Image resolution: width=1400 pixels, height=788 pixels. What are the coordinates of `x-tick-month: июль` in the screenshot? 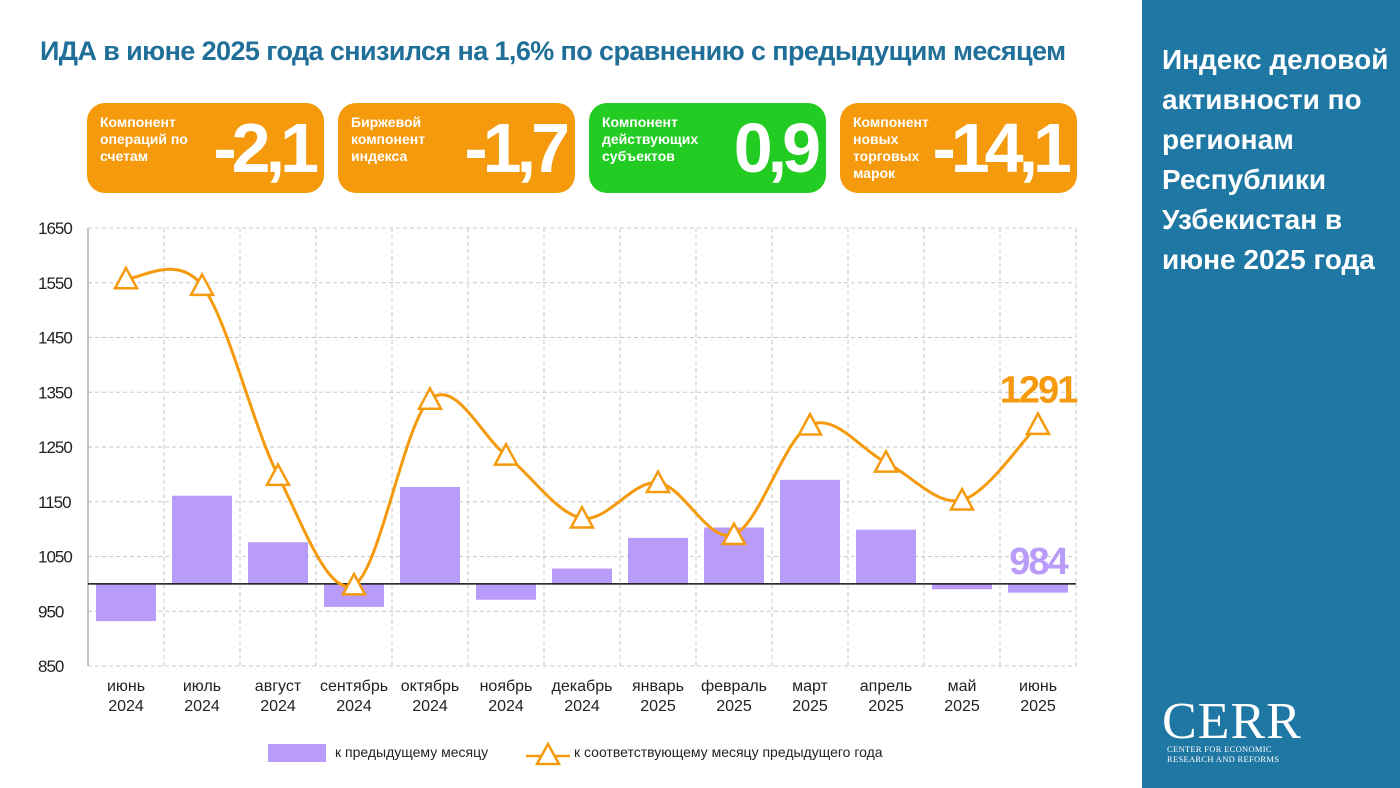 It's located at (202, 686).